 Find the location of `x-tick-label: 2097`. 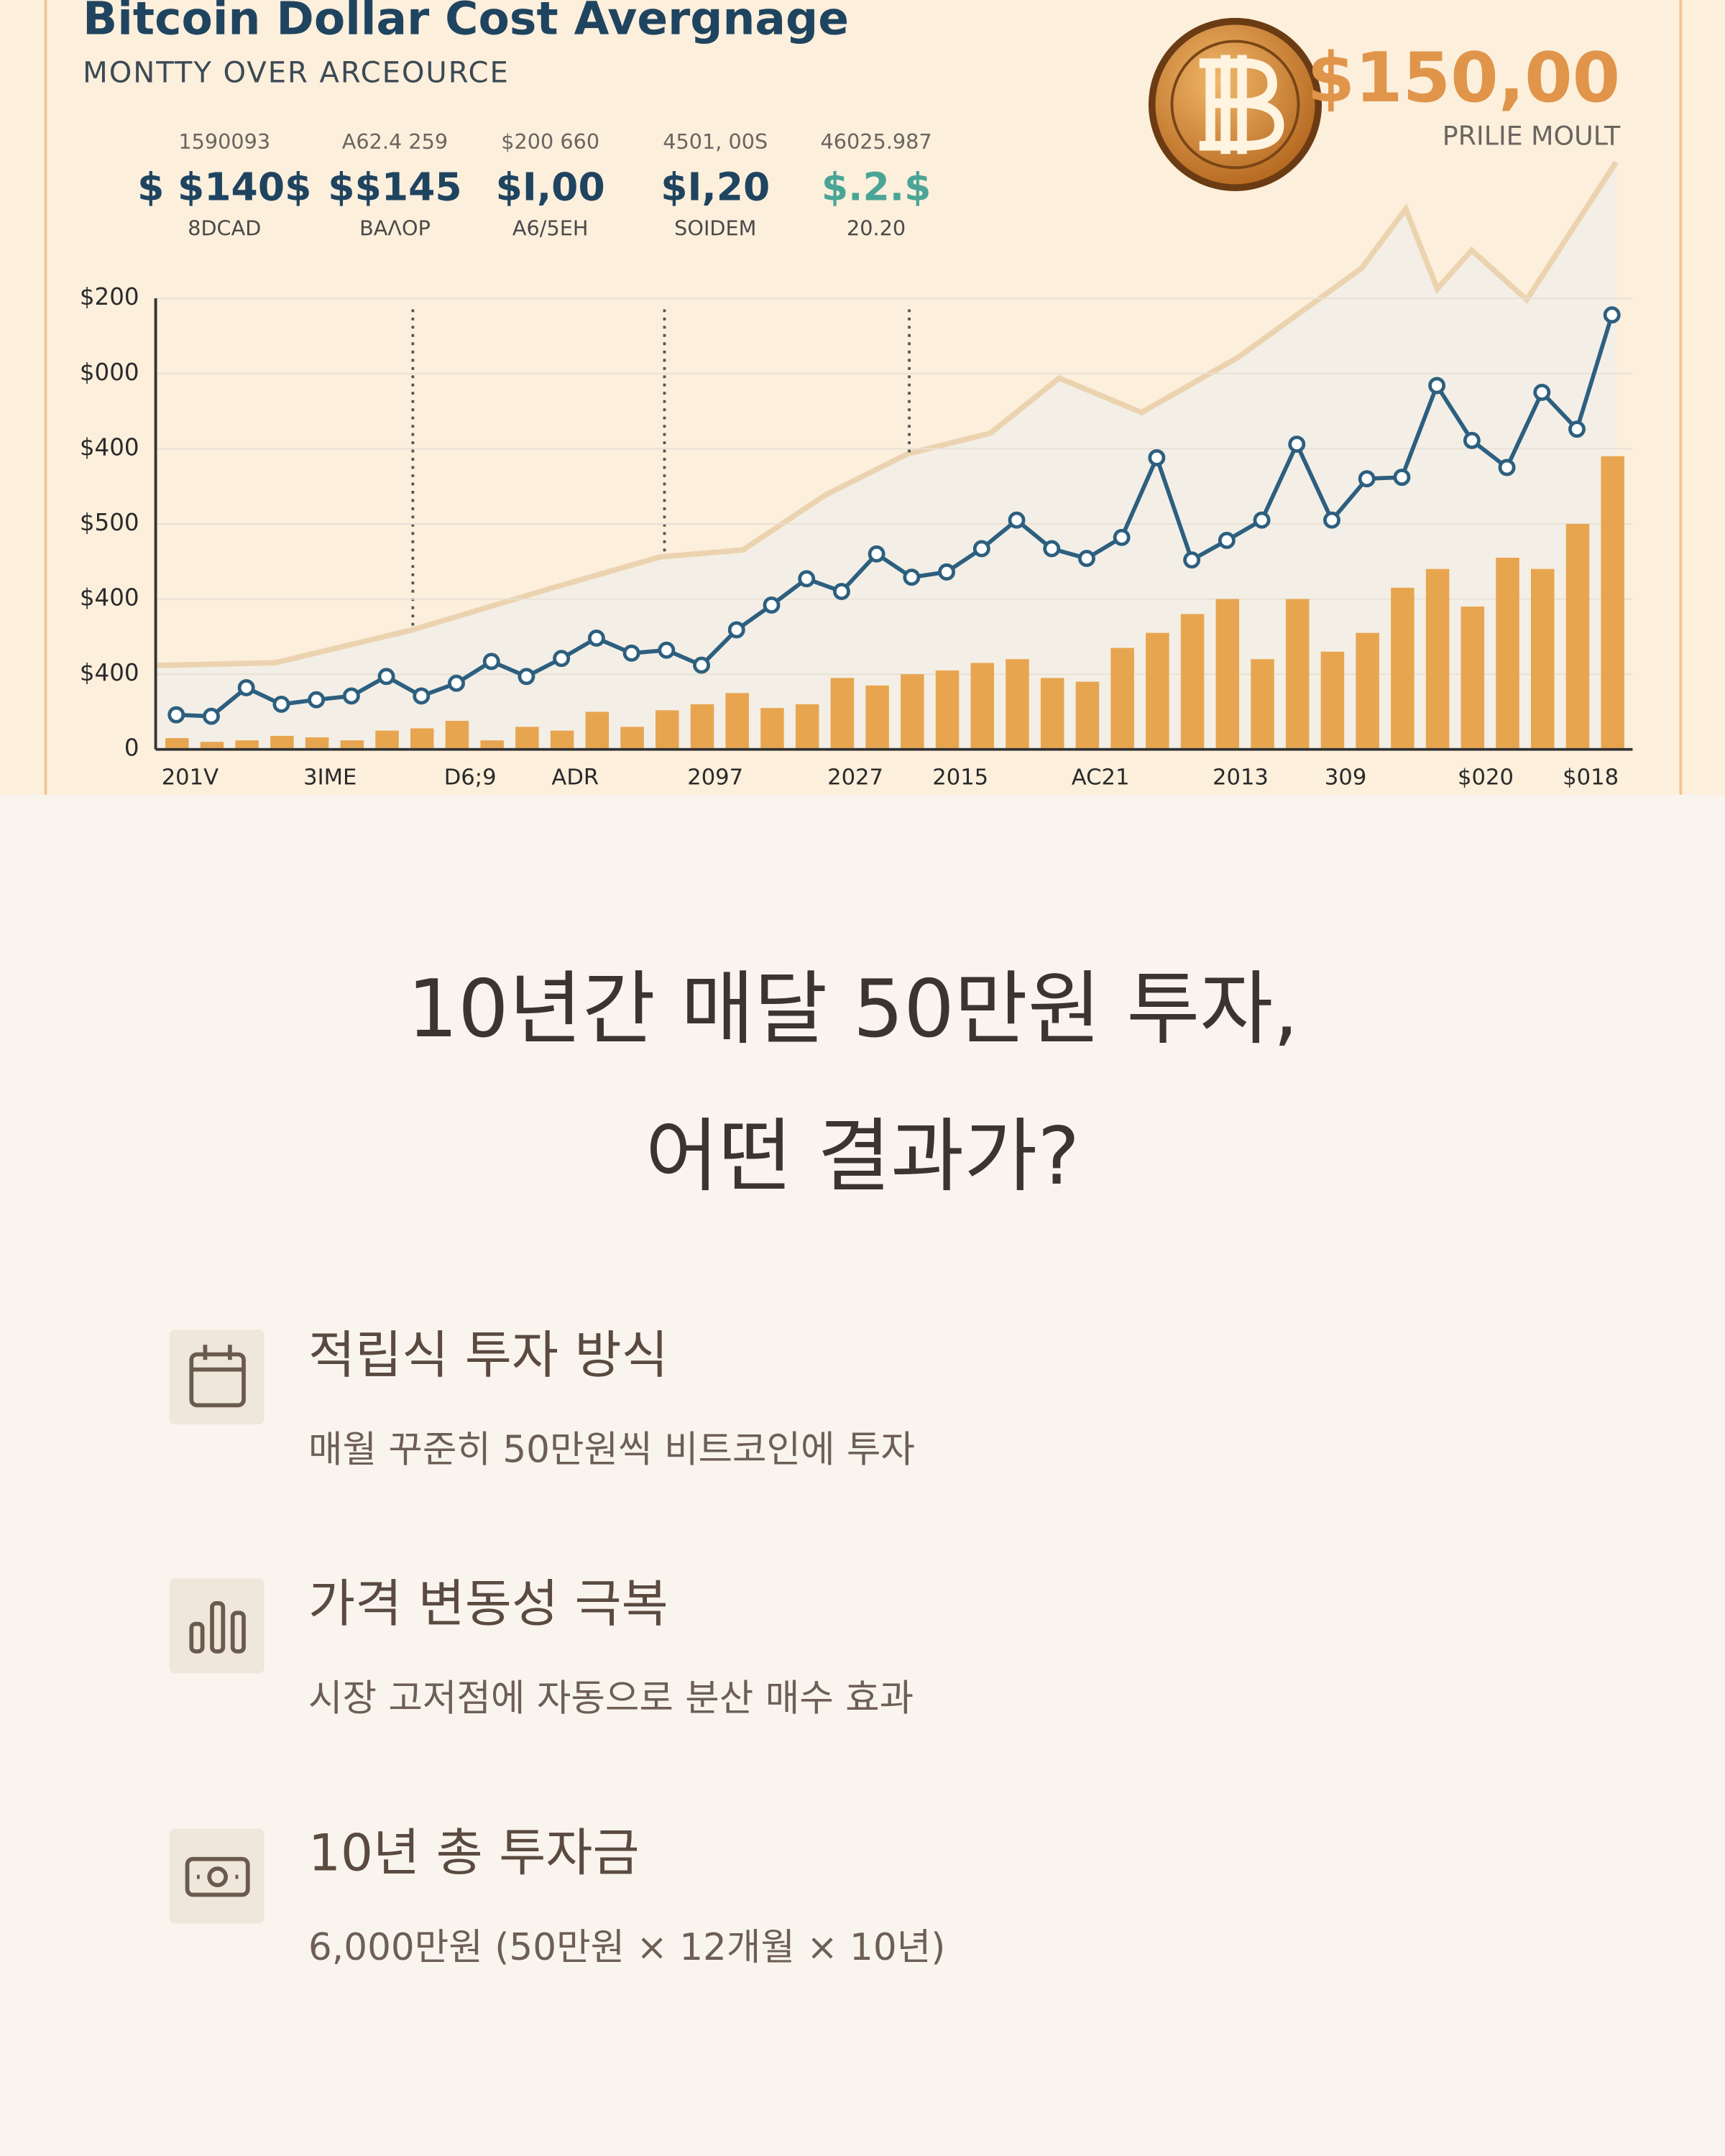

x-tick-label: 2097 is located at coordinates (715, 778).